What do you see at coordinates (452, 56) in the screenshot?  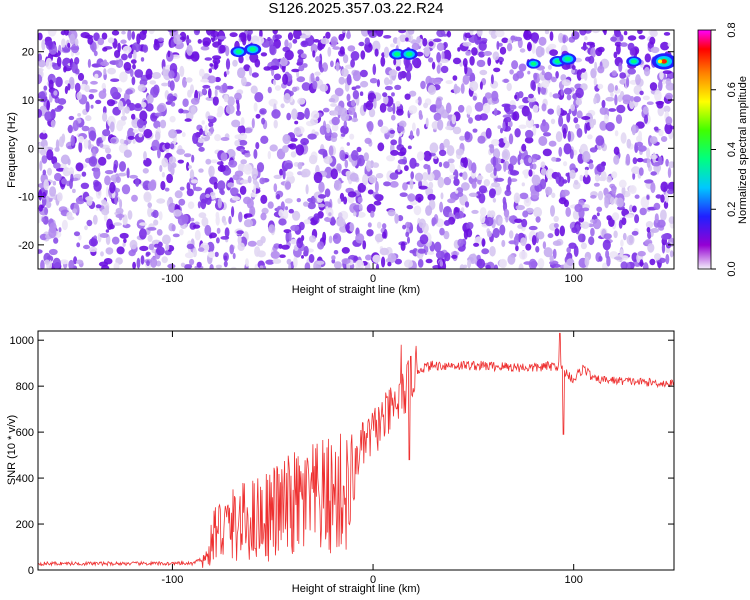 I see `spectrogram-hotspots` at bounding box center [452, 56].